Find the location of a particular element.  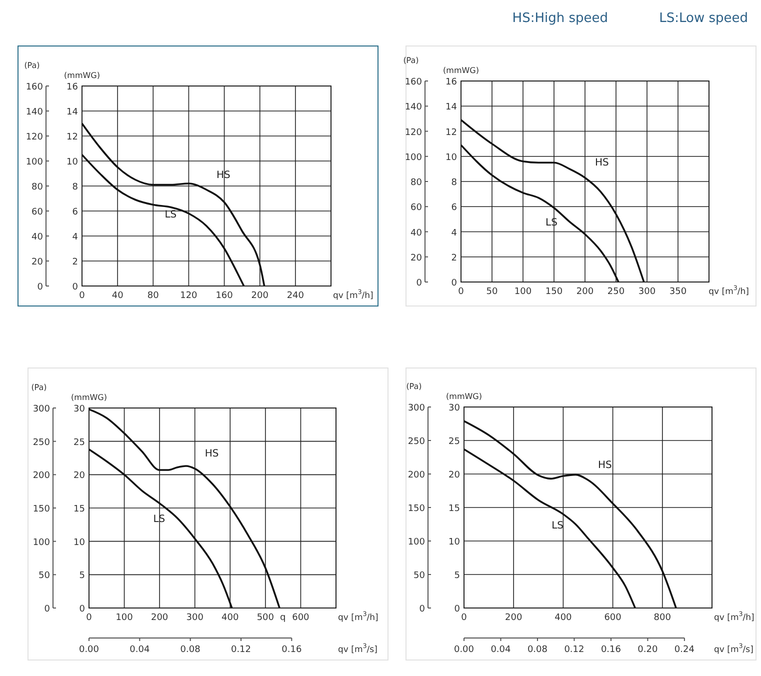

x2-tick-label: 0.12 is located at coordinates (574, 650).